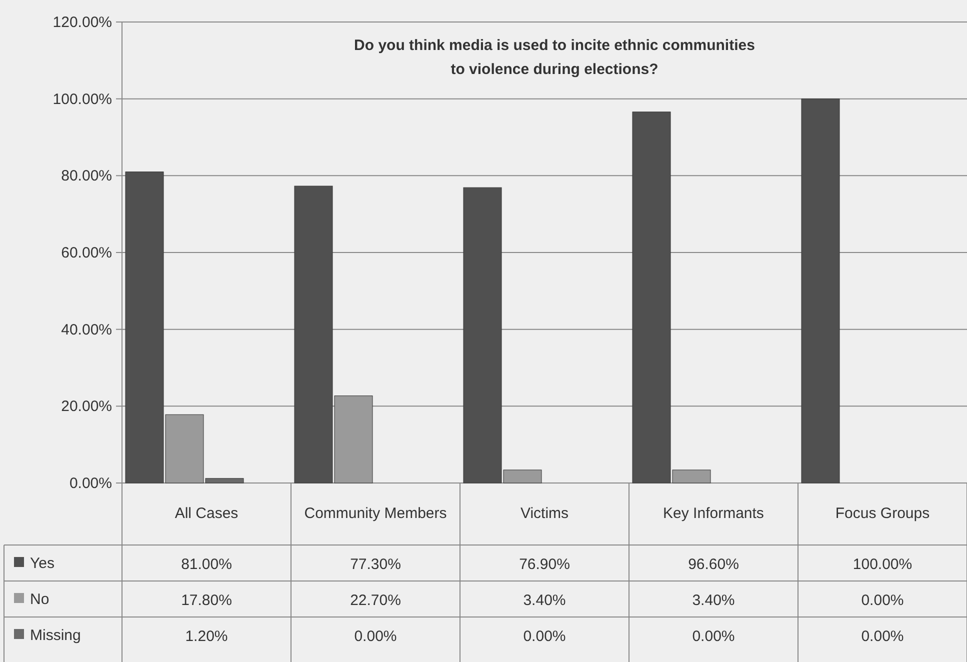 Image resolution: width=967 pixels, height=662 pixels. I want to click on y-tick-label: 120.00%, so click(82, 22).